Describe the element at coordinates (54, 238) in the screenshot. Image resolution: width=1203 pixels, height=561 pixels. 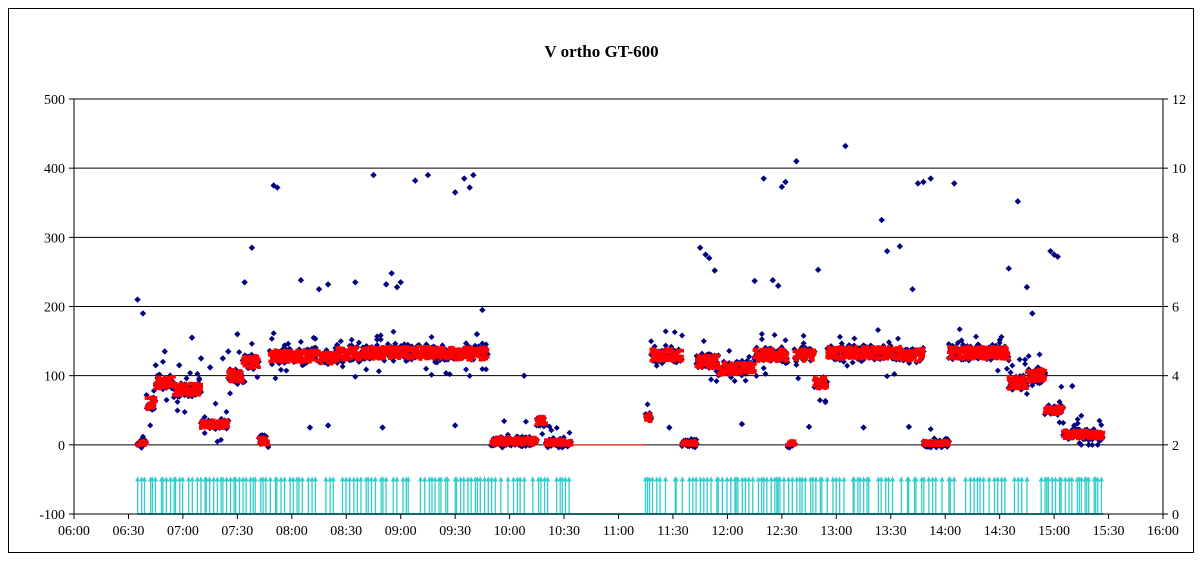
I see `y-tick-label: 300` at that location.